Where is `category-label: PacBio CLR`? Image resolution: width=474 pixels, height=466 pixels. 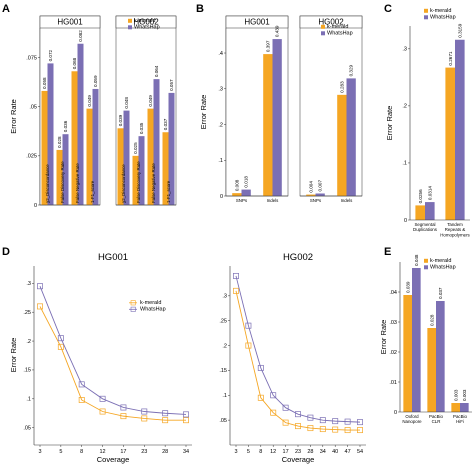 category-label: PacBio CLR is located at coordinates (436, 419).